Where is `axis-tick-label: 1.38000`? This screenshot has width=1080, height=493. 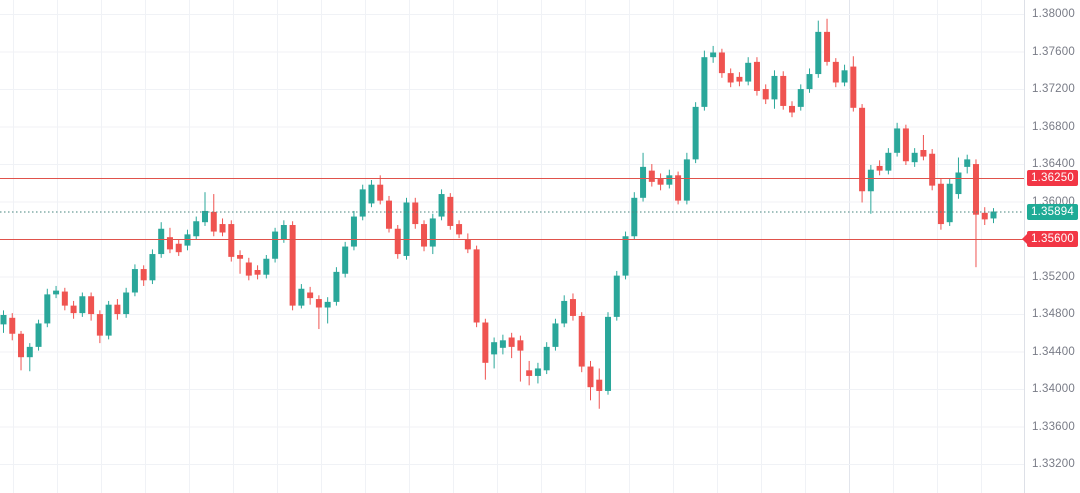 axis-tick-label: 1.38000 is located at coordinates (1053, 14).